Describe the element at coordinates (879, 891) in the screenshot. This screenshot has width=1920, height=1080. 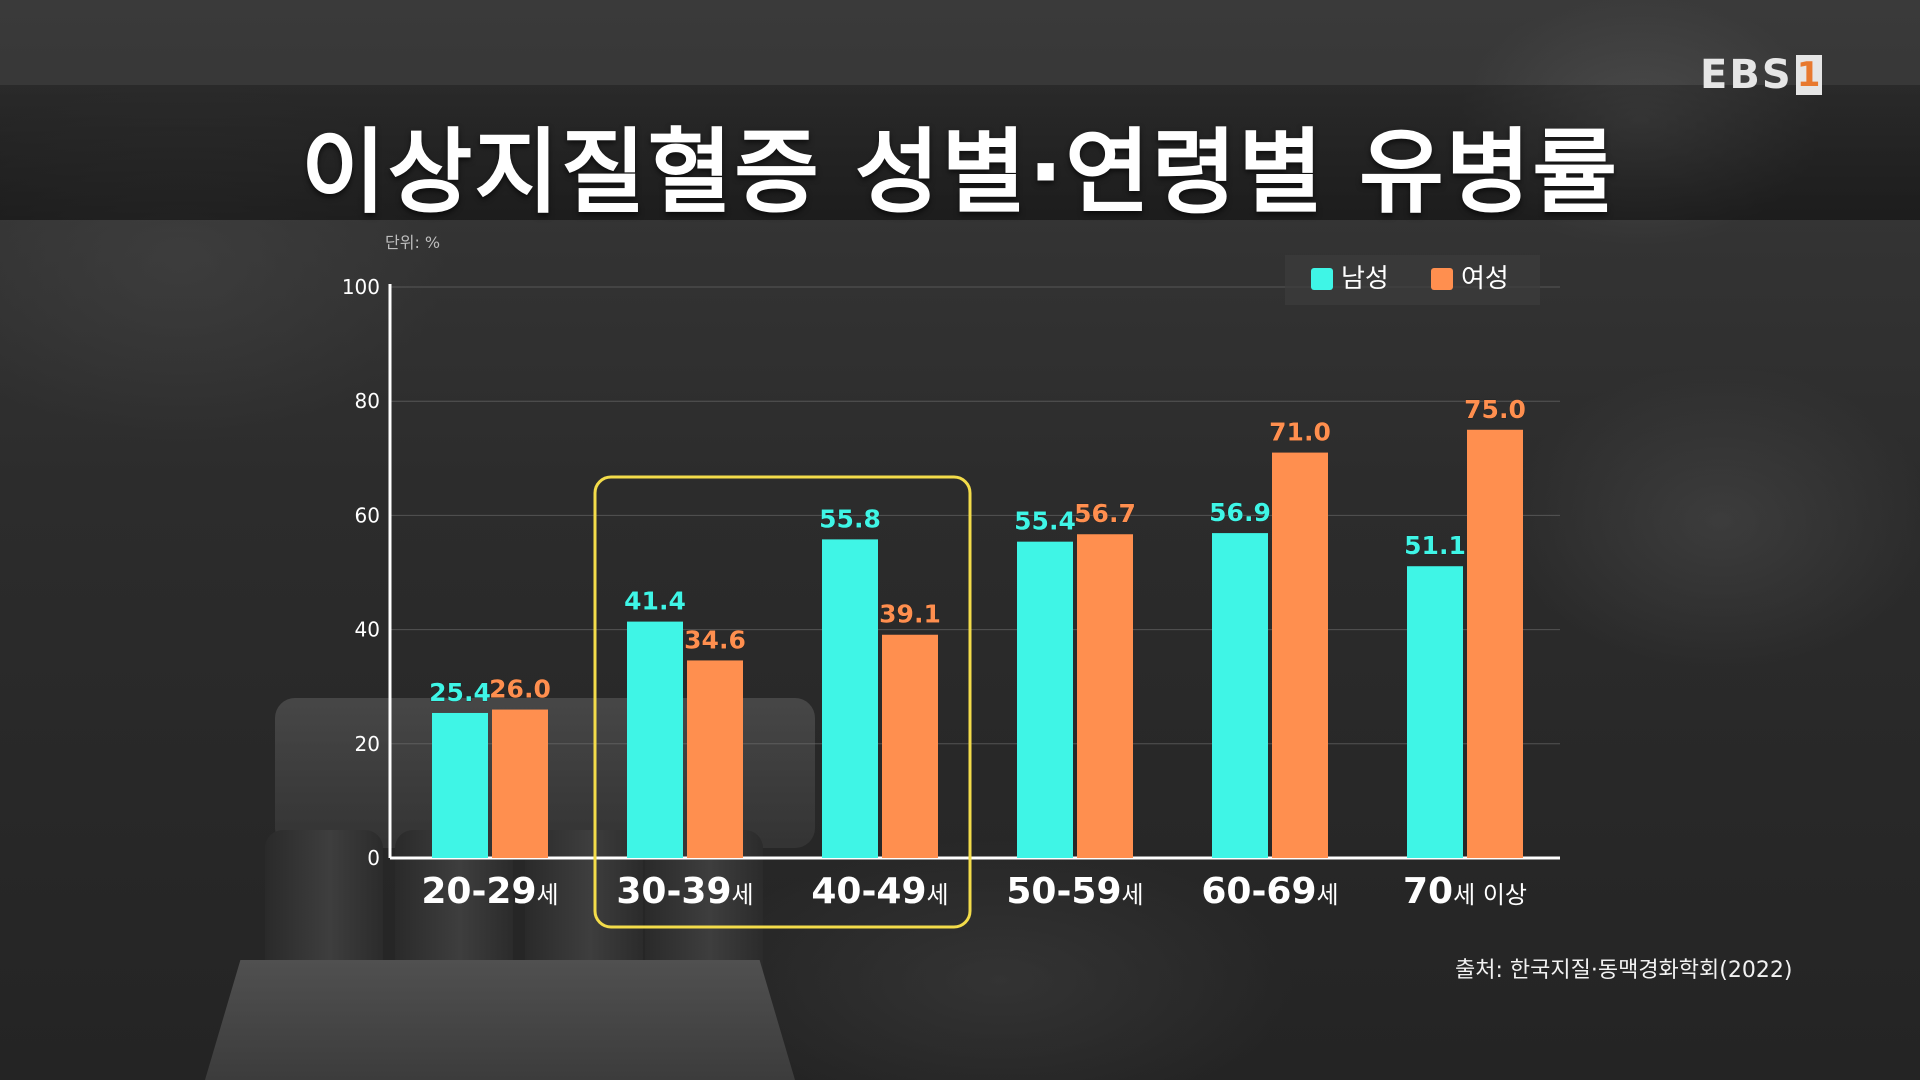
I see `x-tick-label: 40-49세` at that location.